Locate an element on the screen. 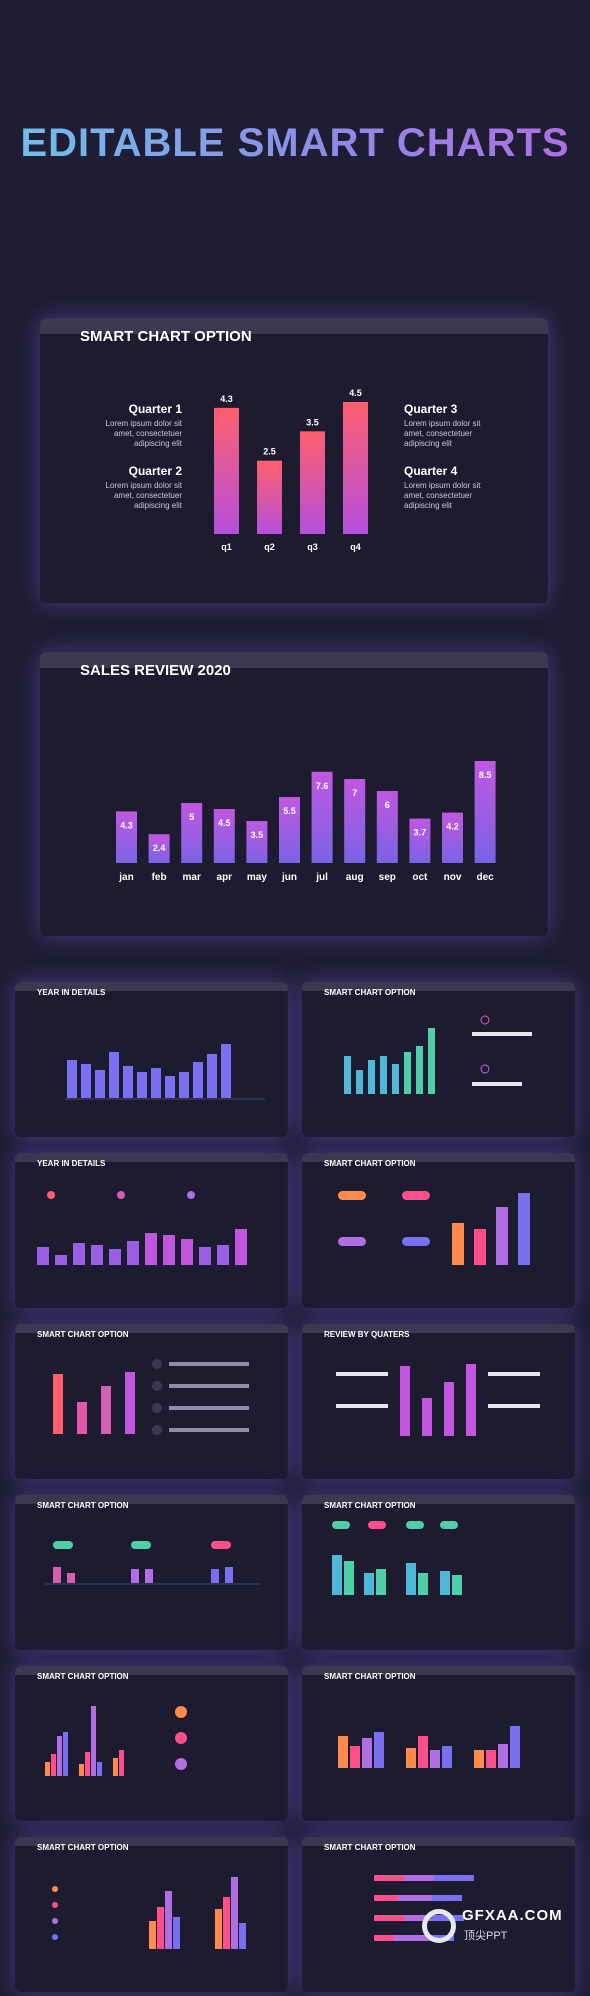 The width and height of the screenshot is (590, 1996). category-label: q2 is located at coordinates (269, 547).